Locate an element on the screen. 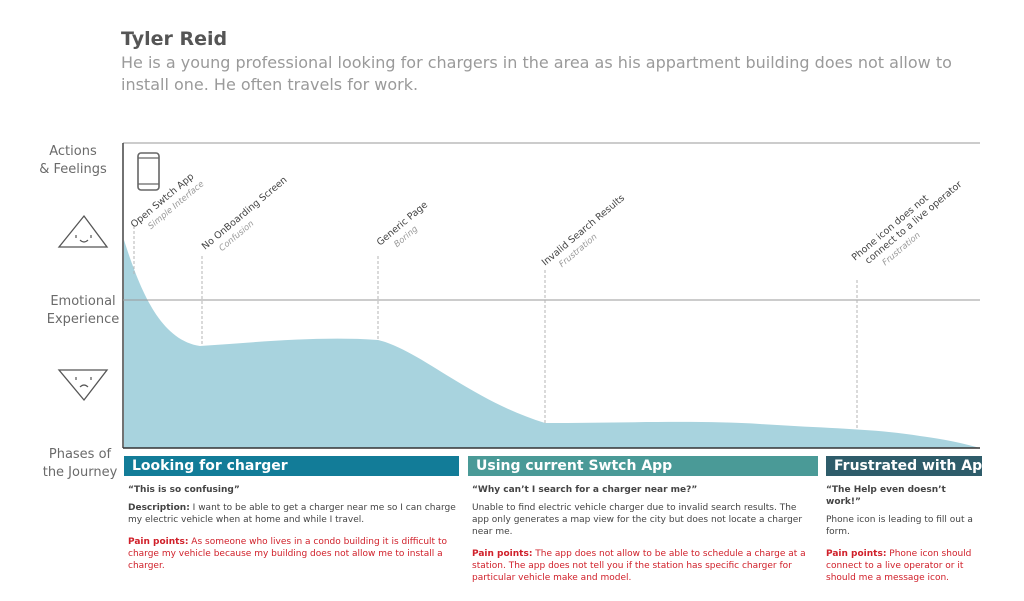  label-emotional-line1: Emotional is located at coordinates (83, 301).